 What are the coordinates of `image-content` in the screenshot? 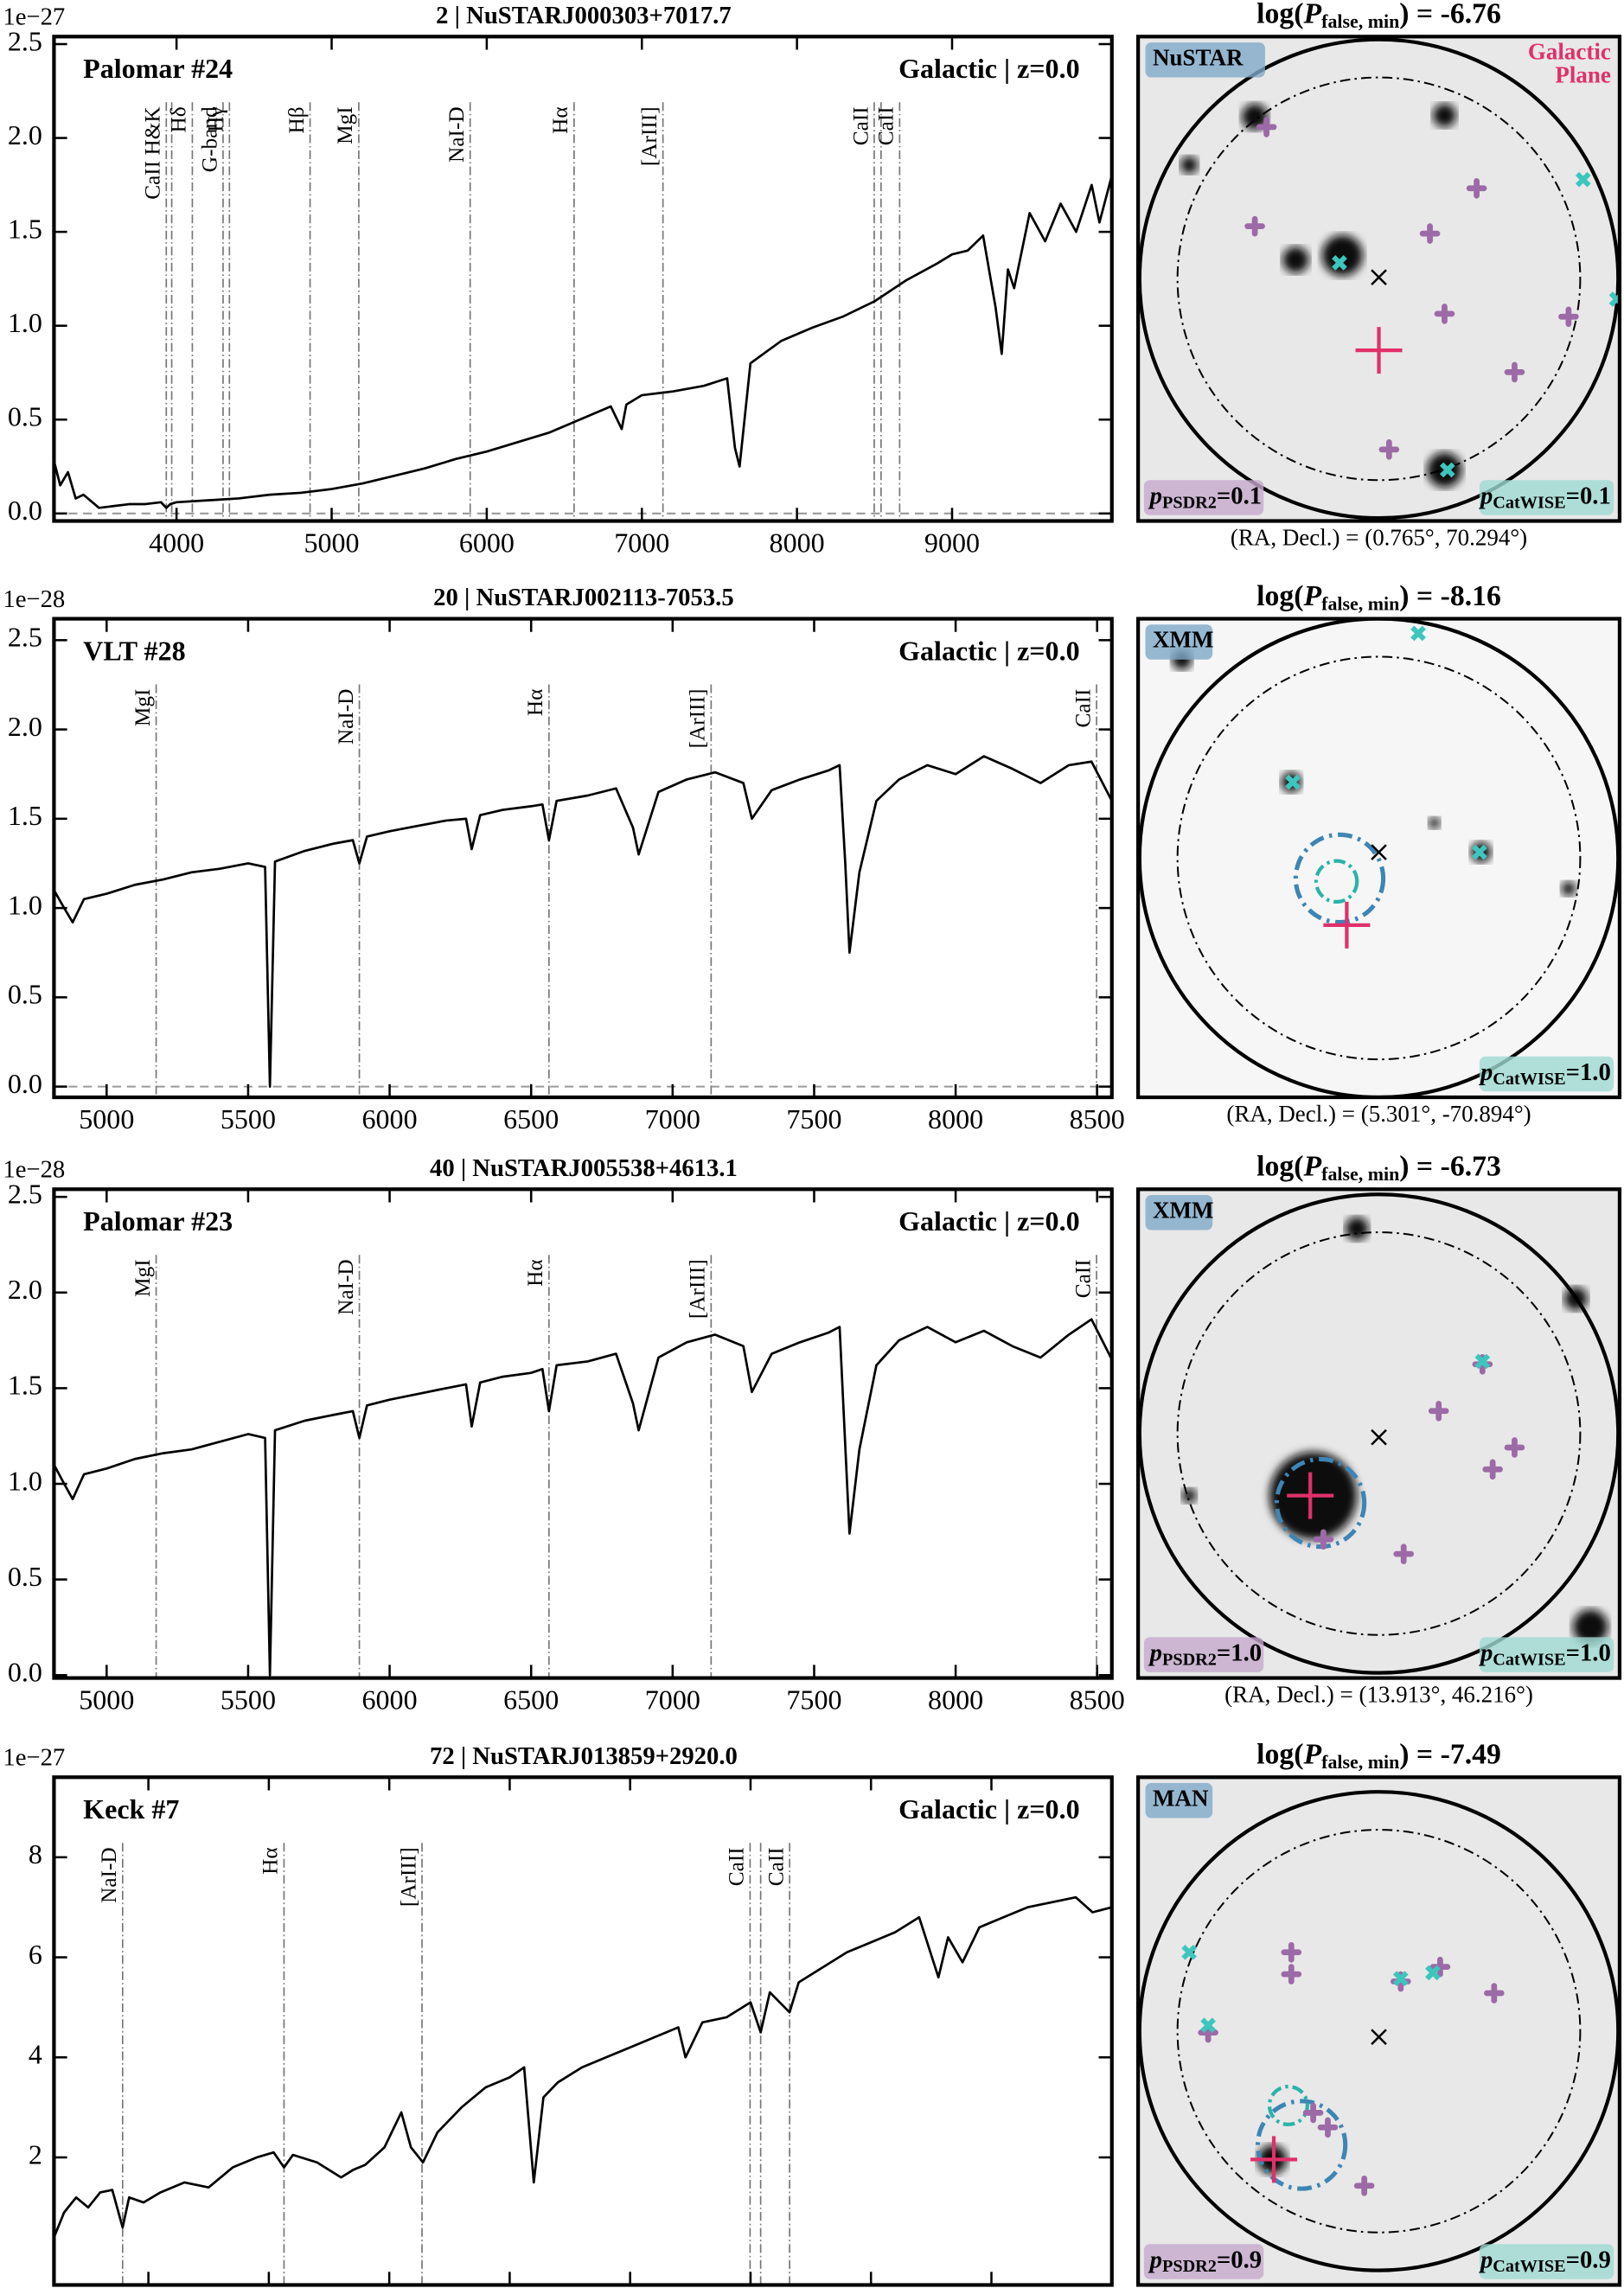 It's located at (1379, 1434).